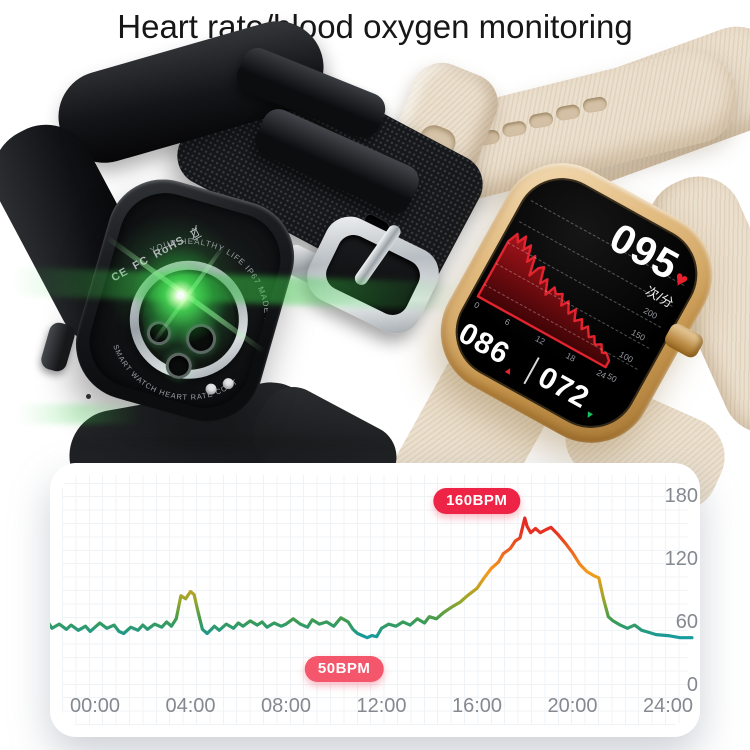 This screenshot has height=750, width=750. I want to click on side-button, so click(58, 347).